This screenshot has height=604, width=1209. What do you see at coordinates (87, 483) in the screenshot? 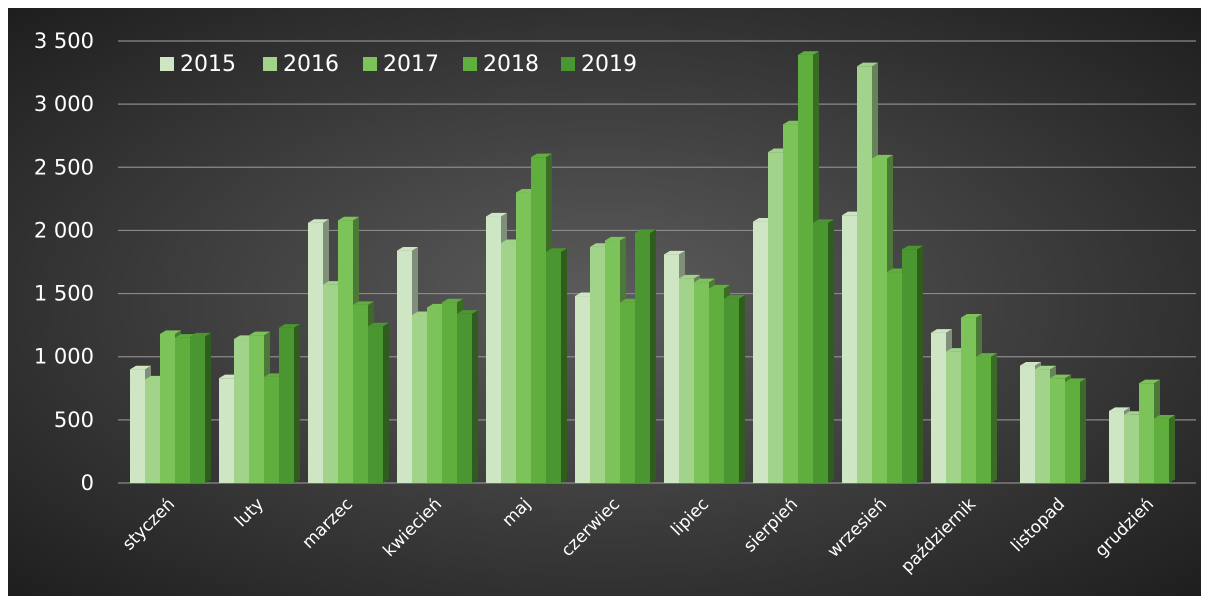
I see `y-tick-label: 0` at bounding box center [87, 483].